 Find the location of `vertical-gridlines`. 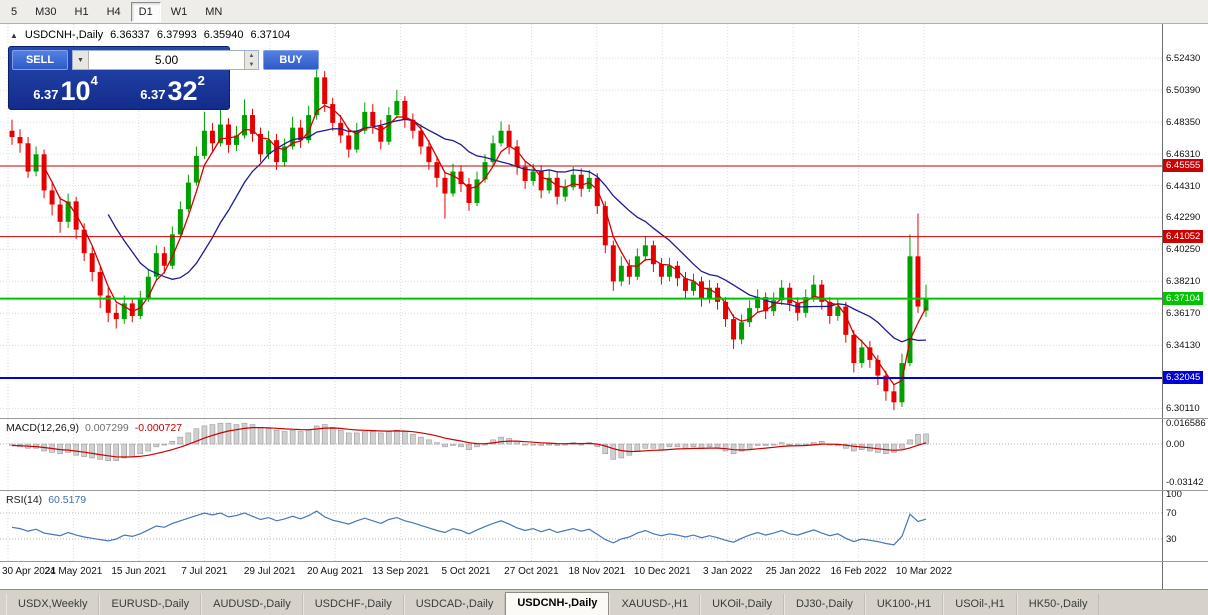

vertical-gridlines is located at coordinates (466, 526).